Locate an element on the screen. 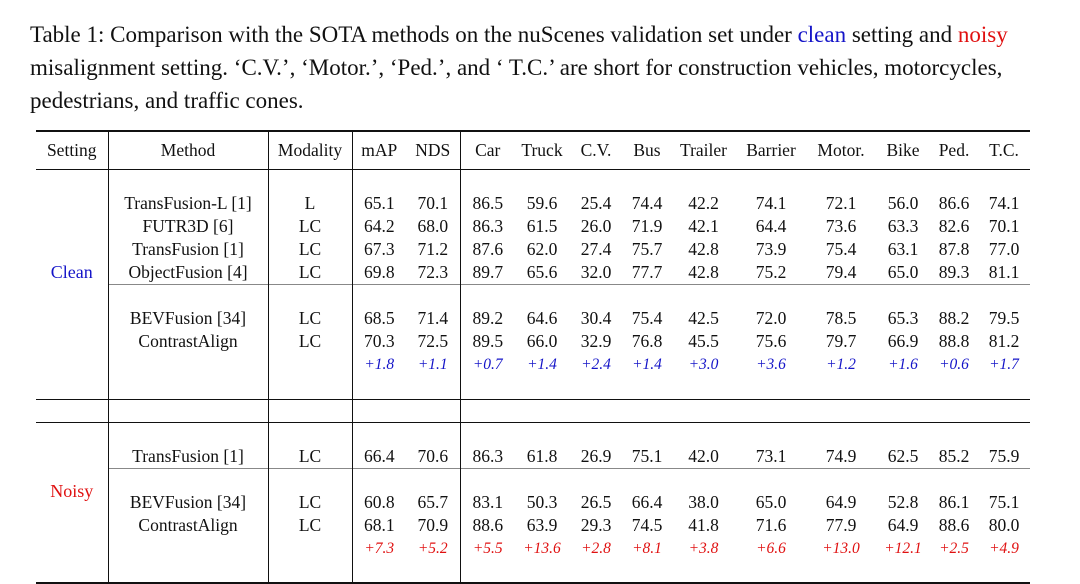 This screenshot has width=1080, height=584. value-cell: 75.4 is located at coordinates (647, 318).